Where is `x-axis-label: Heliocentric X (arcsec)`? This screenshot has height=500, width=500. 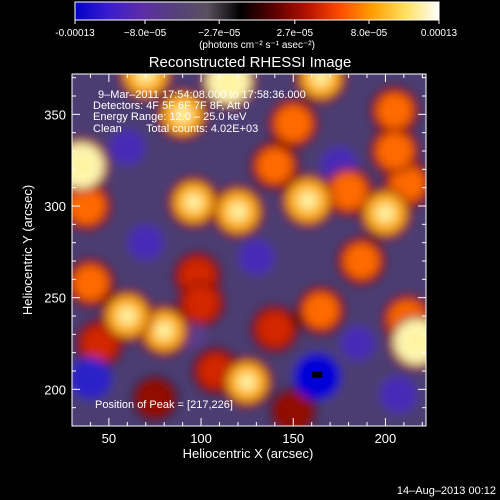
x-axis-label: Heliocentric X (arcsec) is located at coordinates (248, 453).